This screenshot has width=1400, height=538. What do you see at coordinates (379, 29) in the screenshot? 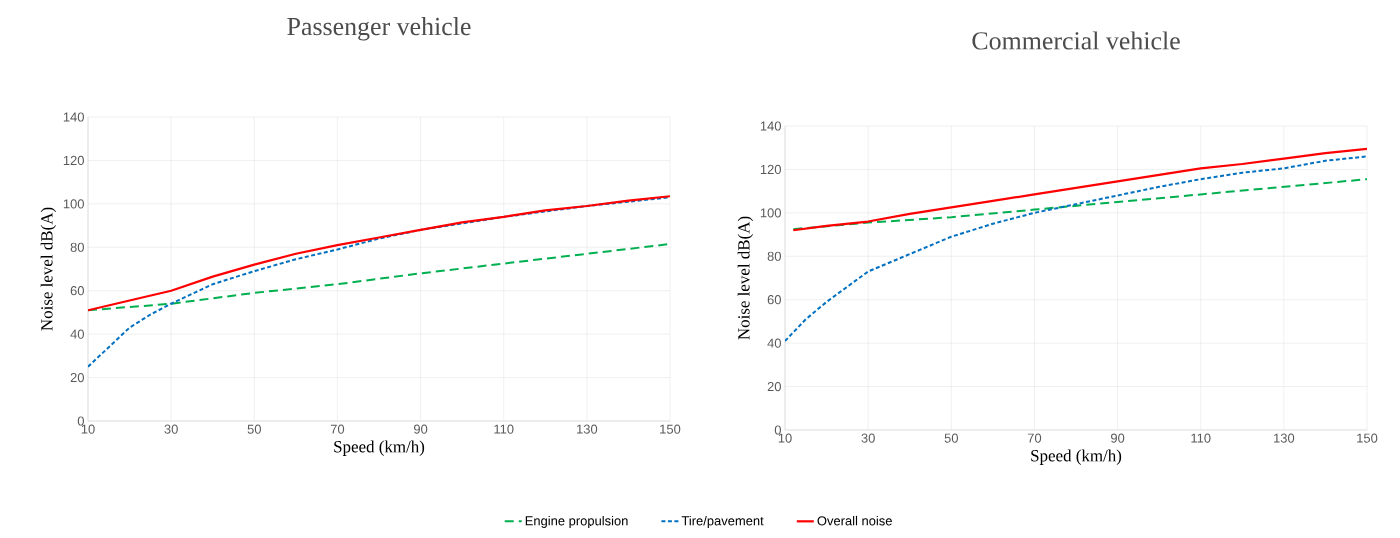
I see `chart-title: Passenger vehicle` at bounding box center [379, 29].